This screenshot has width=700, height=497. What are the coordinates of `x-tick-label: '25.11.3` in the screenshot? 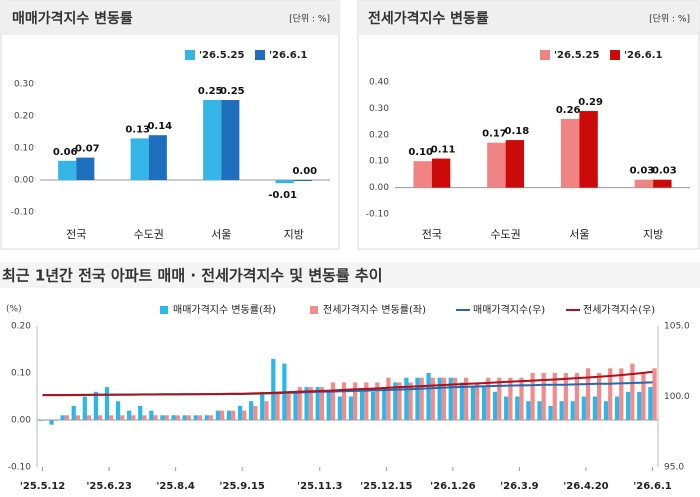 It's located at (319, 486).